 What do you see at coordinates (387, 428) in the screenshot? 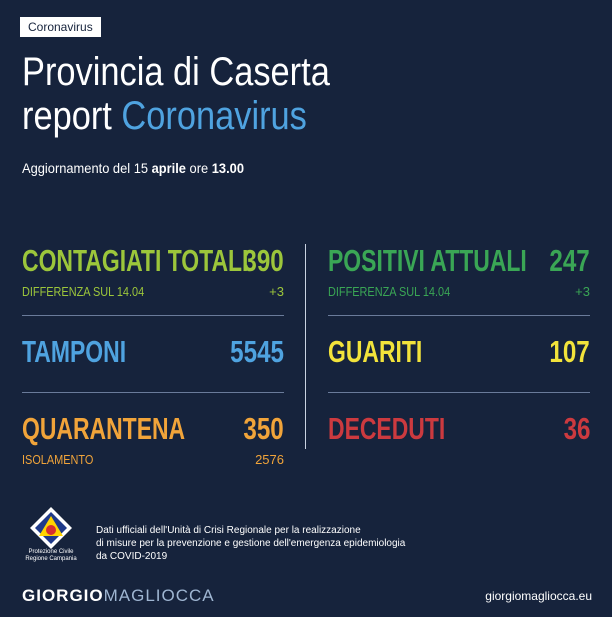
I see `stat-label: DECEDUTI` at bounding box center [387, 428].